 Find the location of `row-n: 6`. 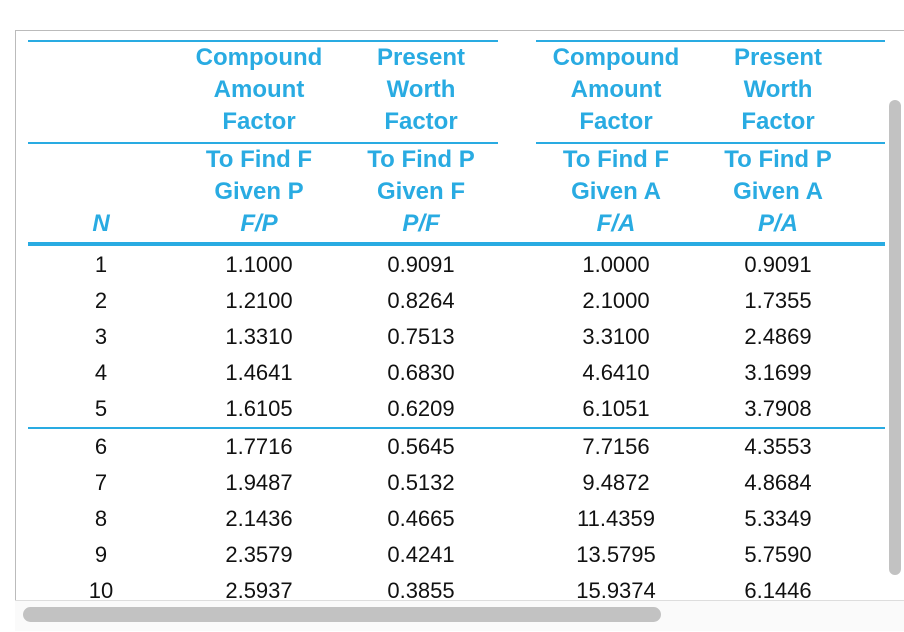

row-n: 6 is located at coordinates (101, 446).